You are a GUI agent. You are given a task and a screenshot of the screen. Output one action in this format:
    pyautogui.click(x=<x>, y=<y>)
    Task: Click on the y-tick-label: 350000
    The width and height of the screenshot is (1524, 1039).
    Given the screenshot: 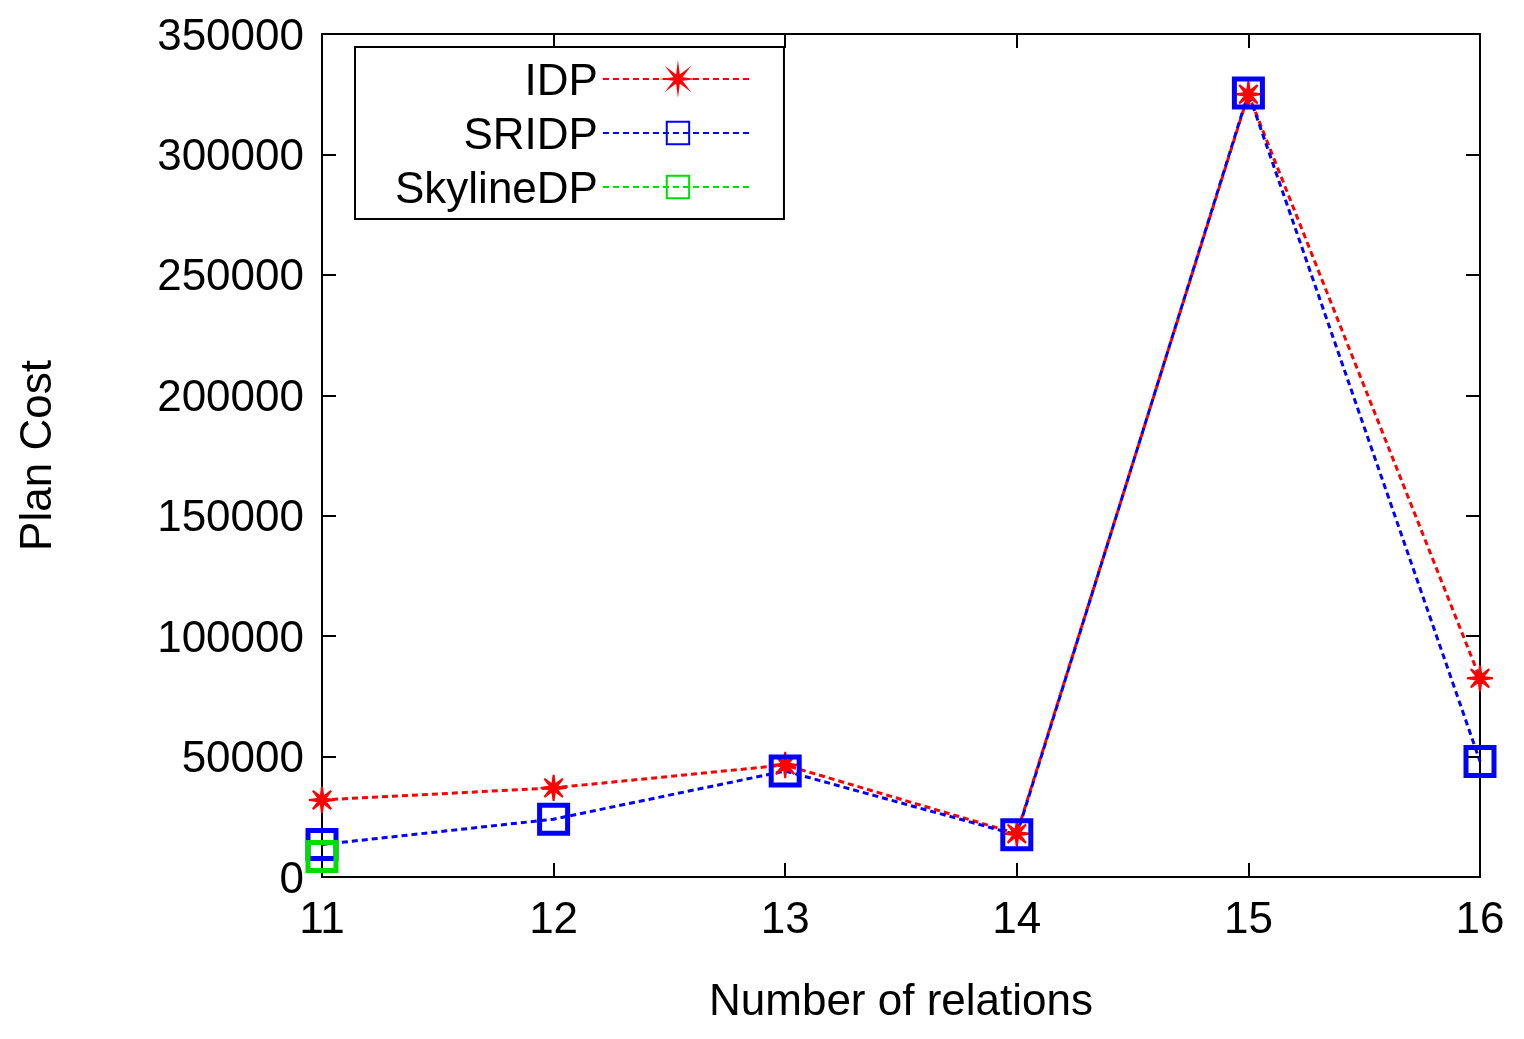 What is the action you would take?
    pyautogui.click(x=230, y=34)
    